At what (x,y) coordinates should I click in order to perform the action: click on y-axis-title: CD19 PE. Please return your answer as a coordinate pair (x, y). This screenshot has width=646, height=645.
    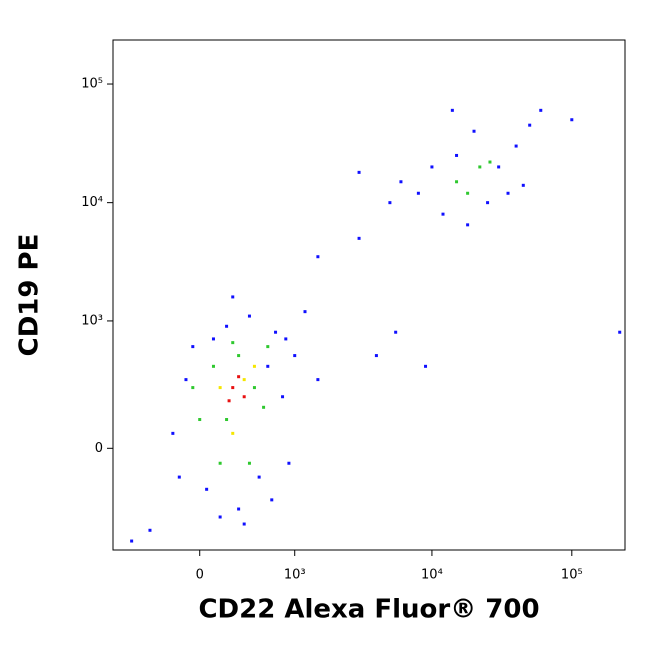
    Looking at the image, I should click on (30, 295).